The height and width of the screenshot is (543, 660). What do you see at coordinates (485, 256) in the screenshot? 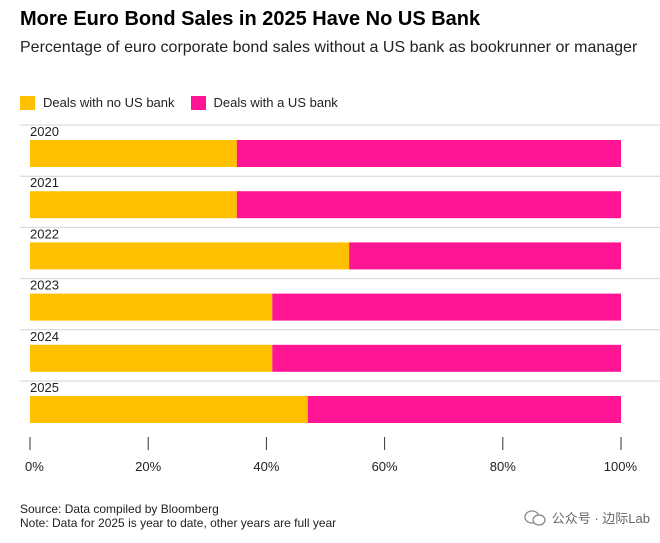
I see `bar-segment-with-us-bank-2022` at bounding box center [485, 256].